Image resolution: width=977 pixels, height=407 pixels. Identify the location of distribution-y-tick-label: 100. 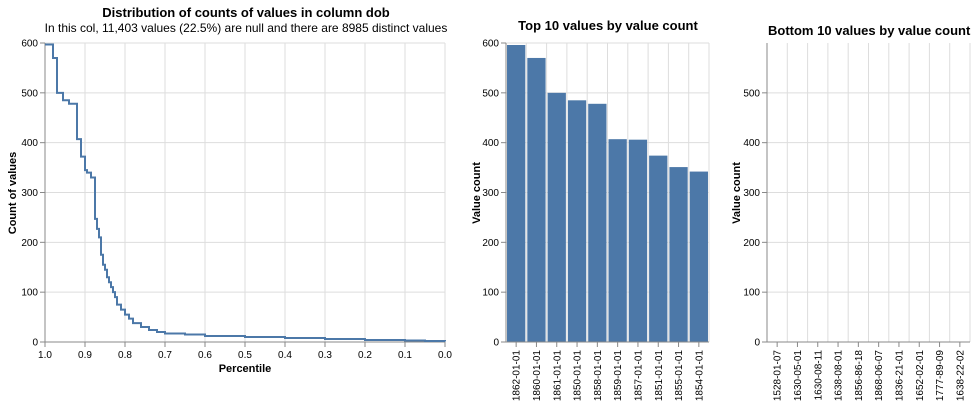
(29, 293).